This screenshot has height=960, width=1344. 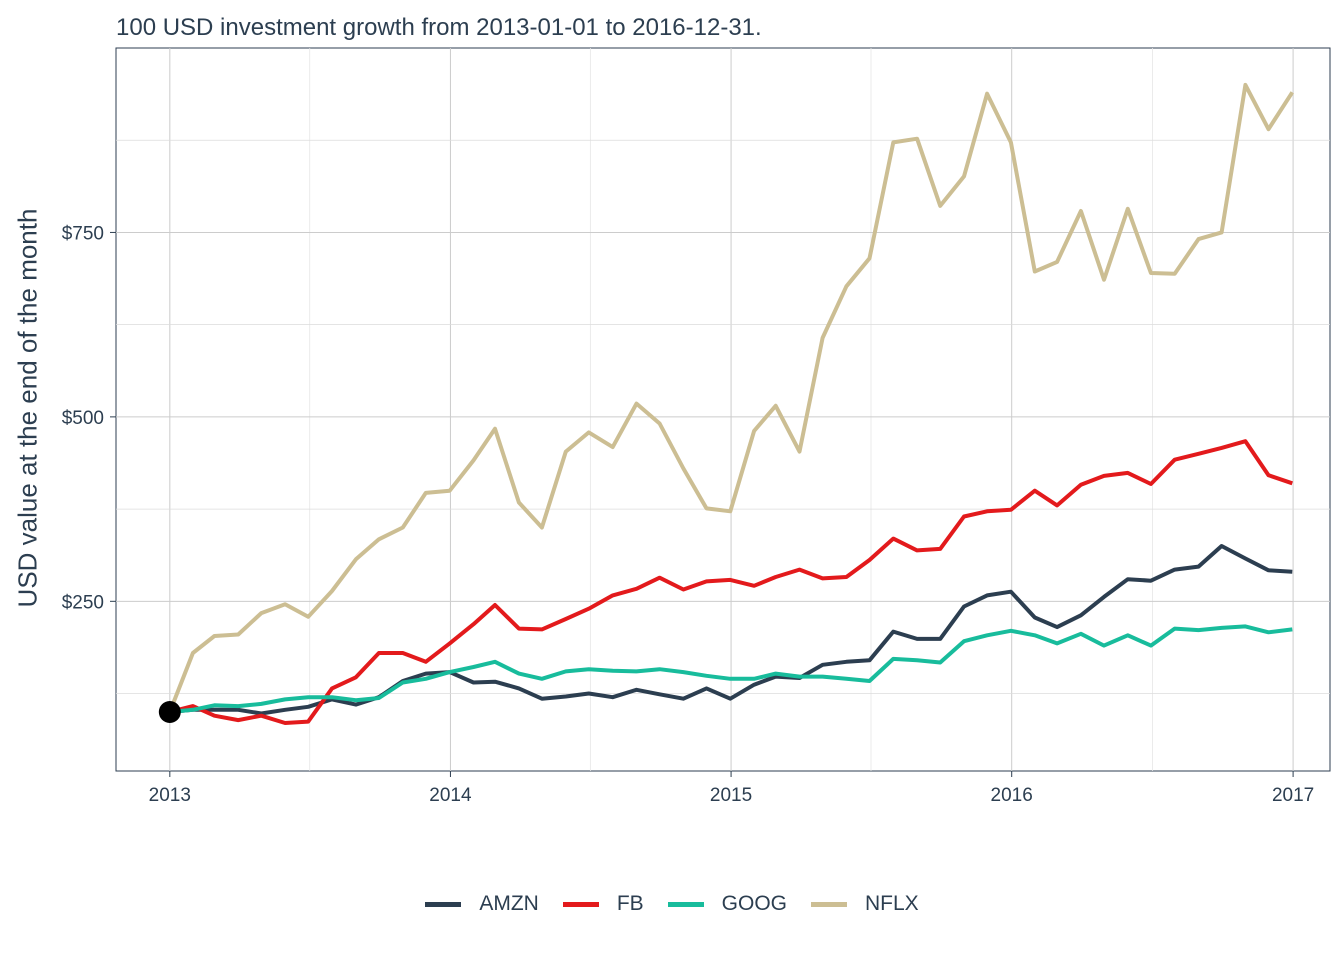 What do you see at coordinates (83, 602) in the screenshot?
I see `y-tick-label: $250` at bounding box center [83, 602].